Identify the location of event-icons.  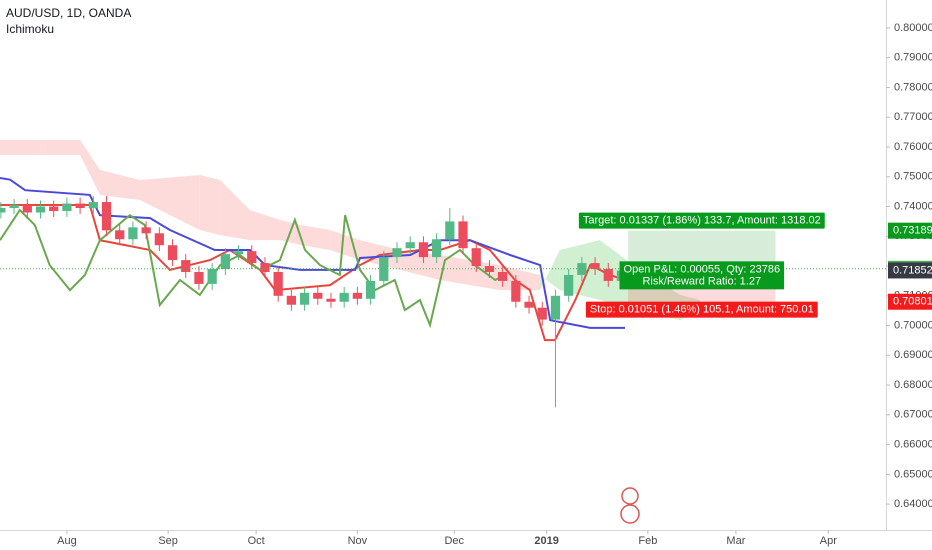
(630, 505).